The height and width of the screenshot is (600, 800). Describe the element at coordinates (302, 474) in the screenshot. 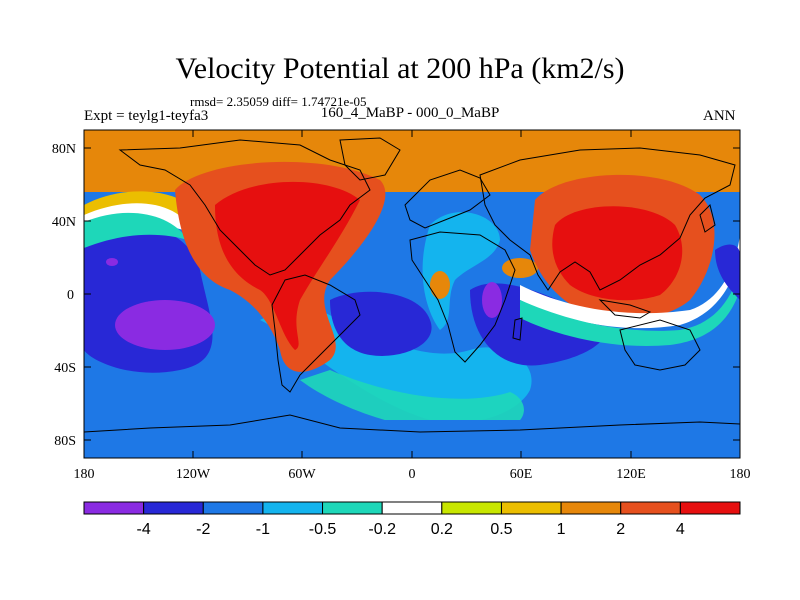

I see `x-tick-label: 60W` at that location.